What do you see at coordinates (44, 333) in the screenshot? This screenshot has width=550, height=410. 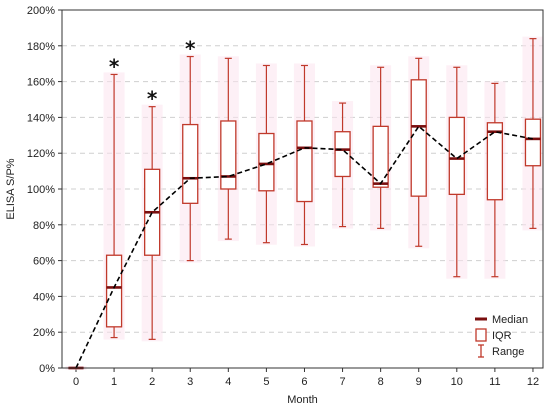 I see `y-tick-label: 20%` at bounding box center [44, 333].